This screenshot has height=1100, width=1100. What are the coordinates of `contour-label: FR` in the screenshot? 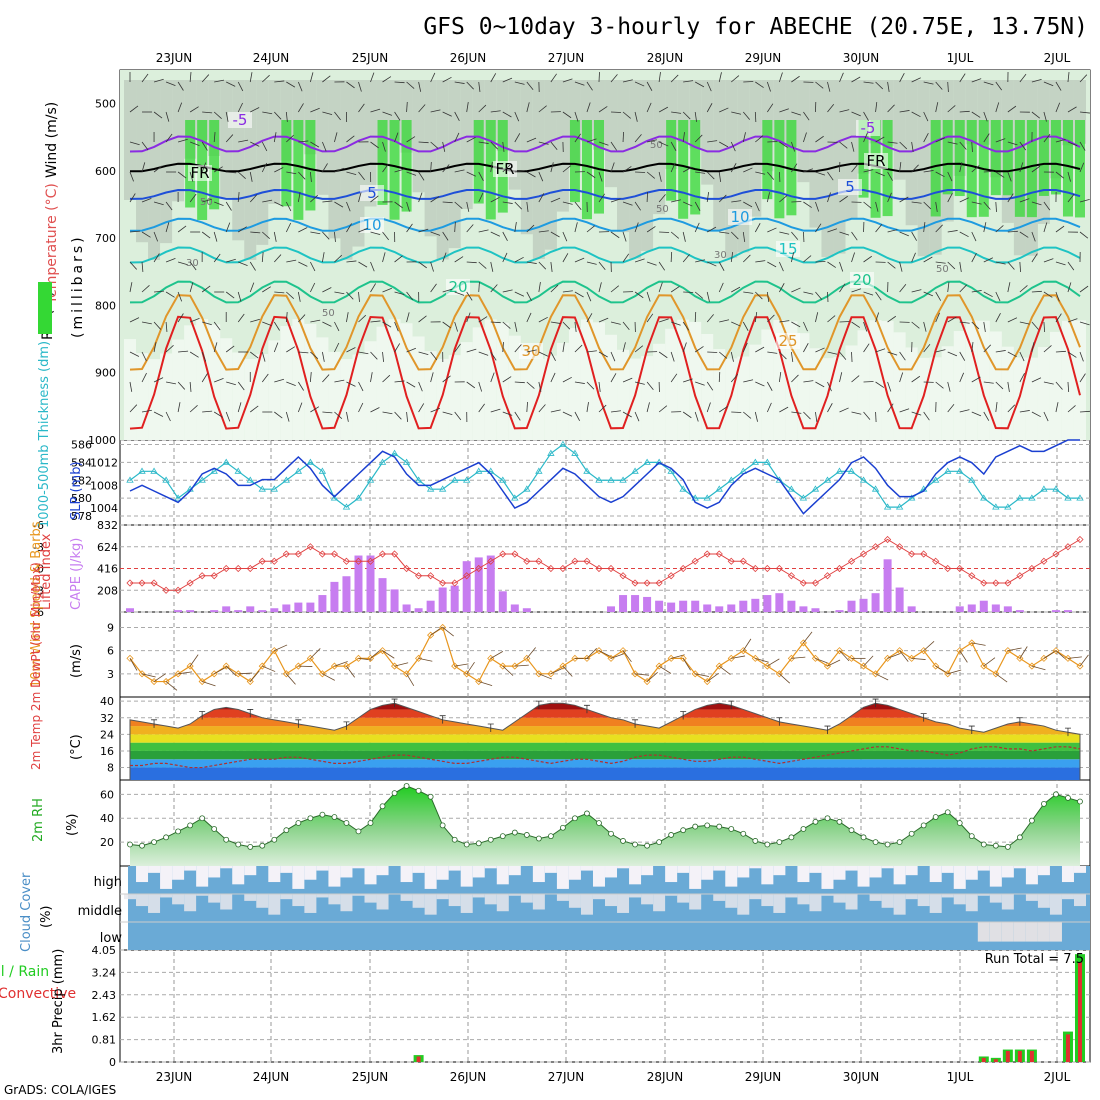 It's located at (875, 161).